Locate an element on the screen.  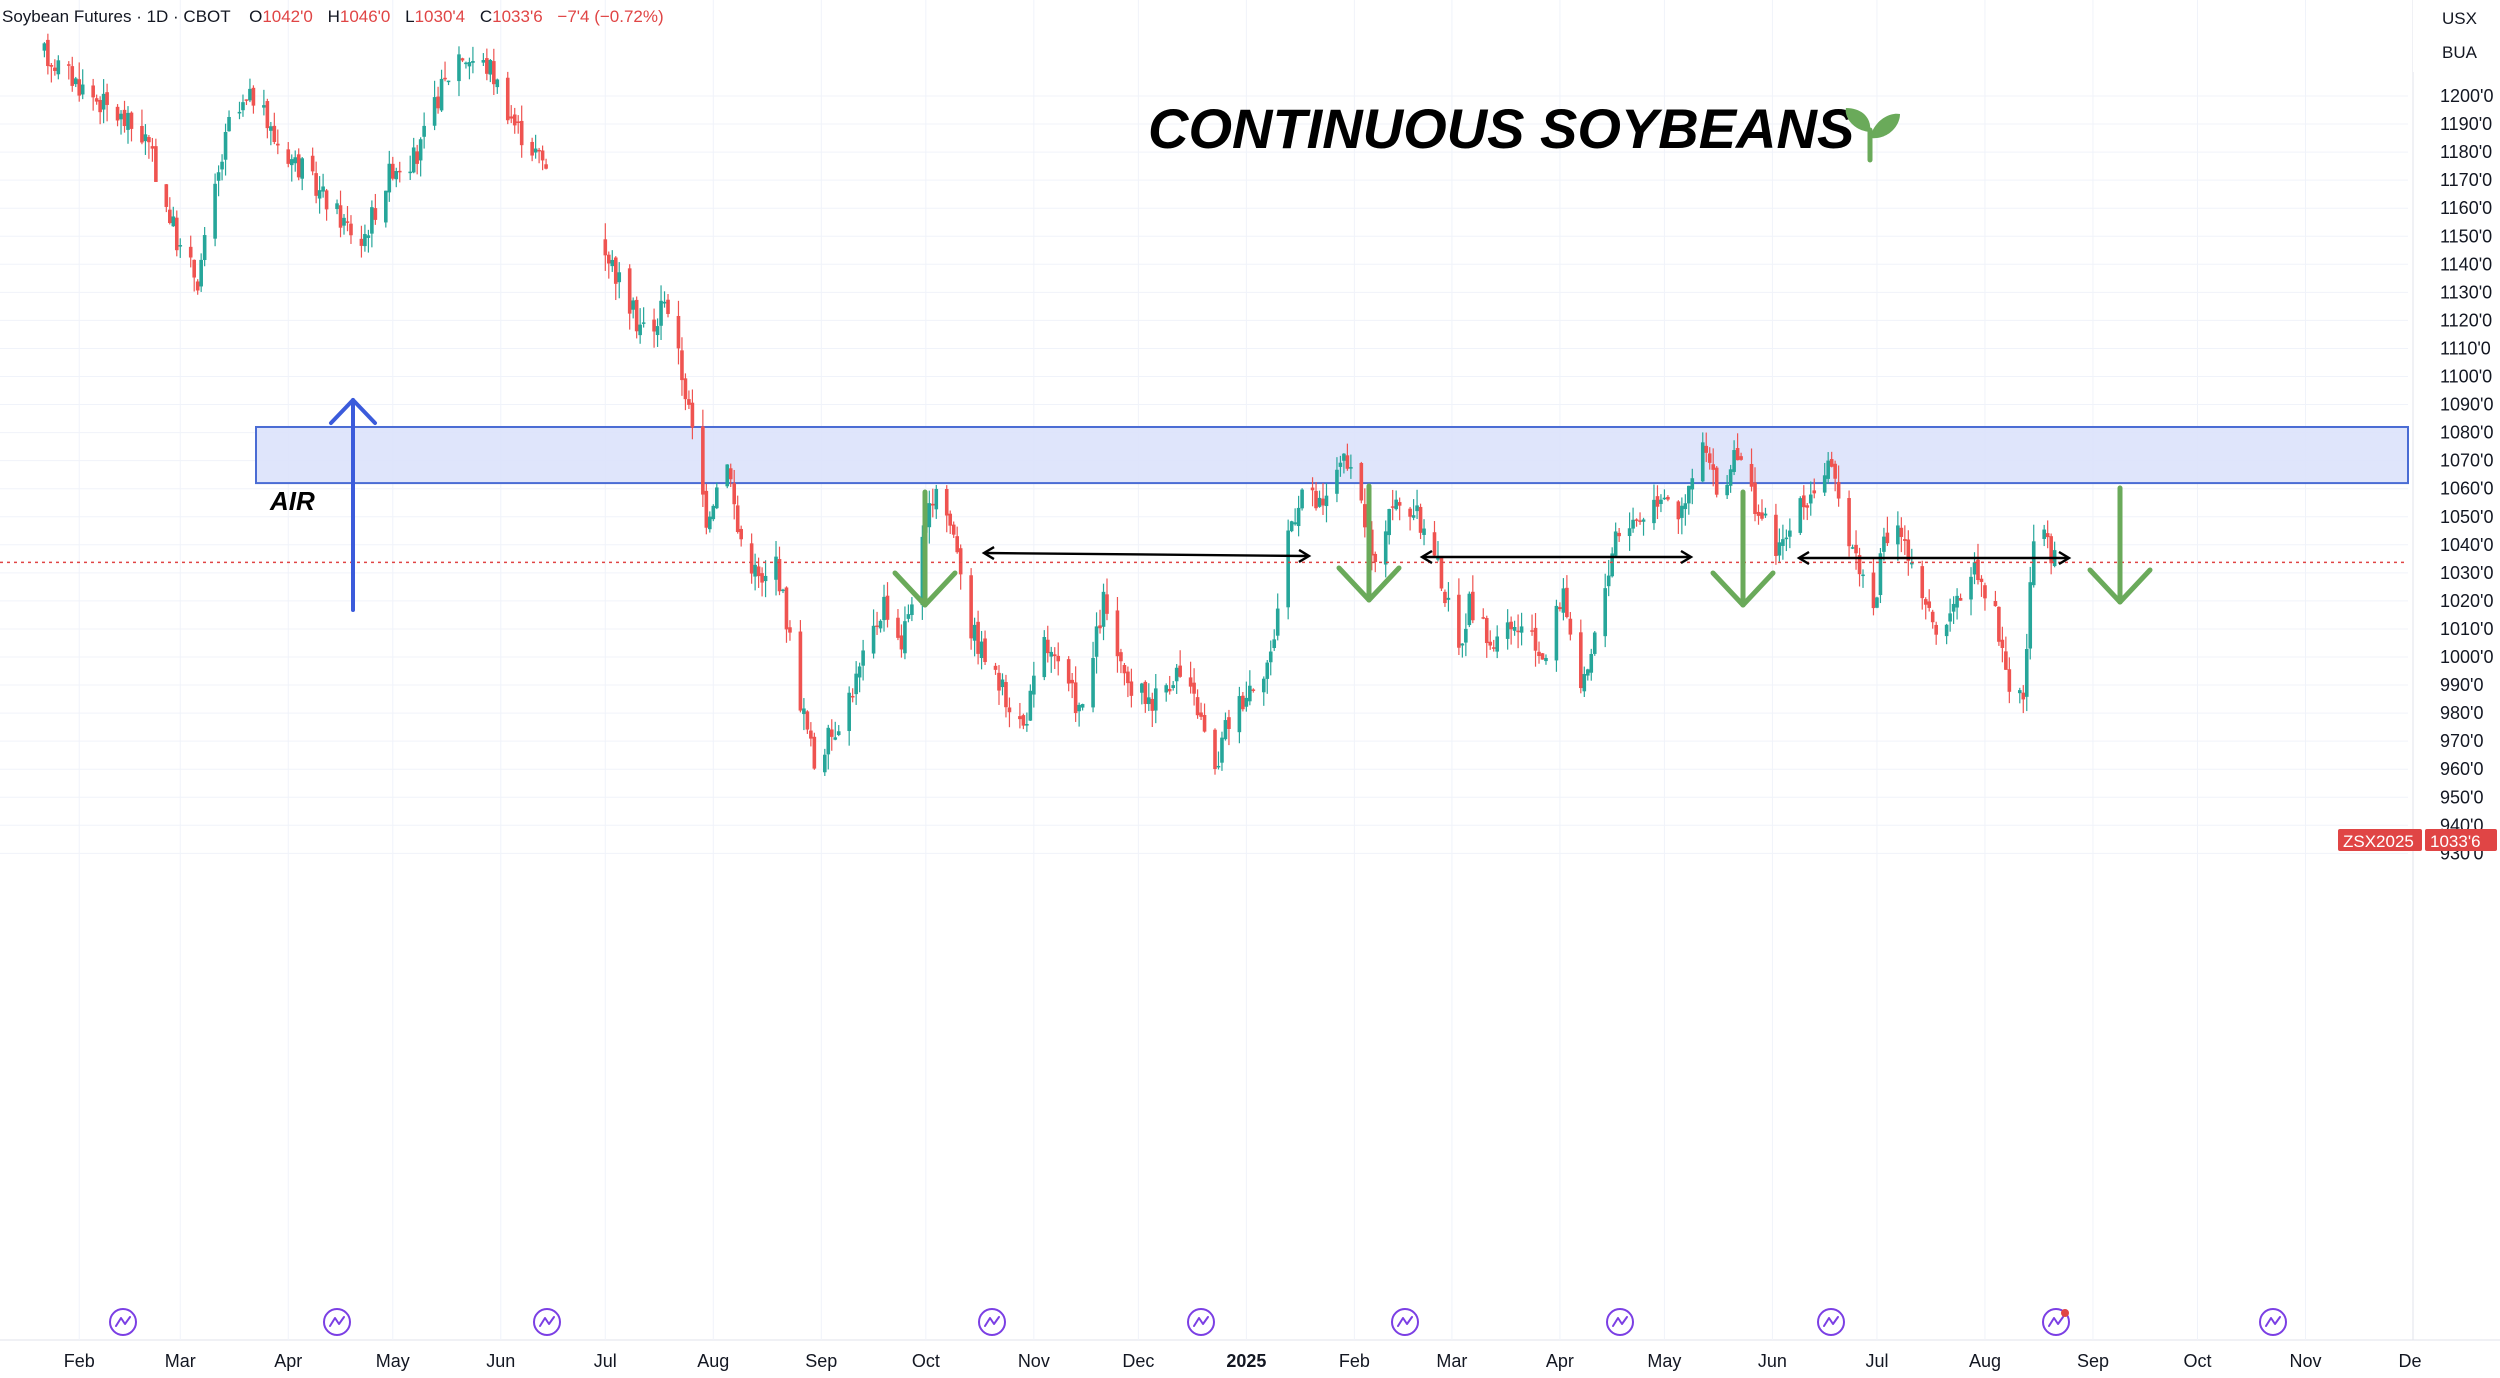
symbol-label: Soybean Futures · 1D · CBOT is located at coordinates (116, 16).